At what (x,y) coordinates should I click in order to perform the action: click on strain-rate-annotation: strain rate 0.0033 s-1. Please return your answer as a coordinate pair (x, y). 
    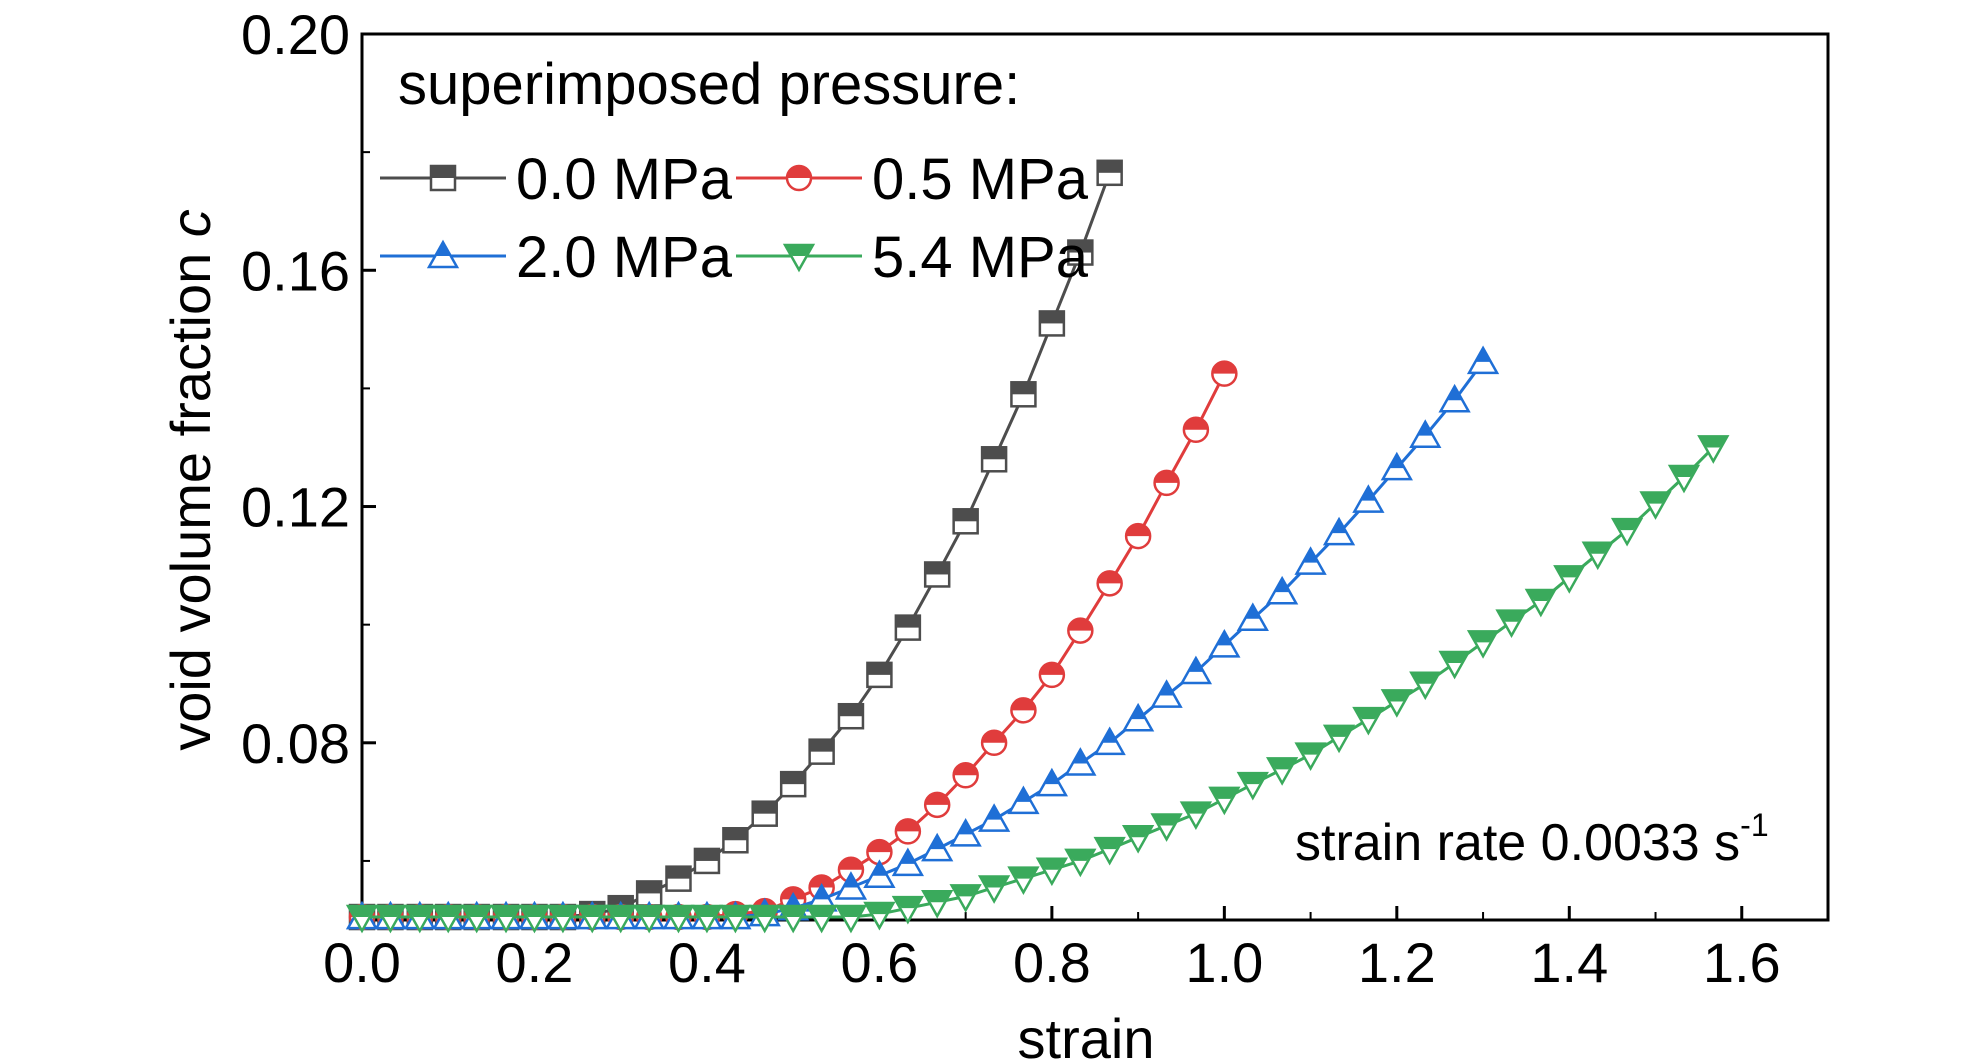
    Looking at the image, I should click on (1532, 839).